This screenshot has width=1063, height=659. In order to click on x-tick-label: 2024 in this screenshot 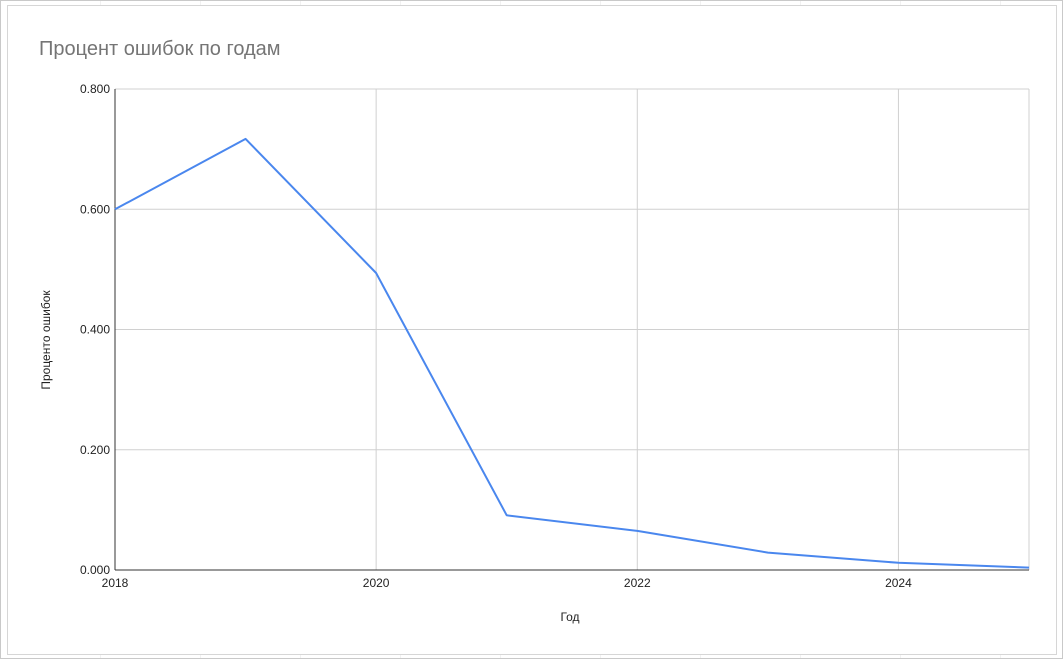, I will do `click(898, 583)`.